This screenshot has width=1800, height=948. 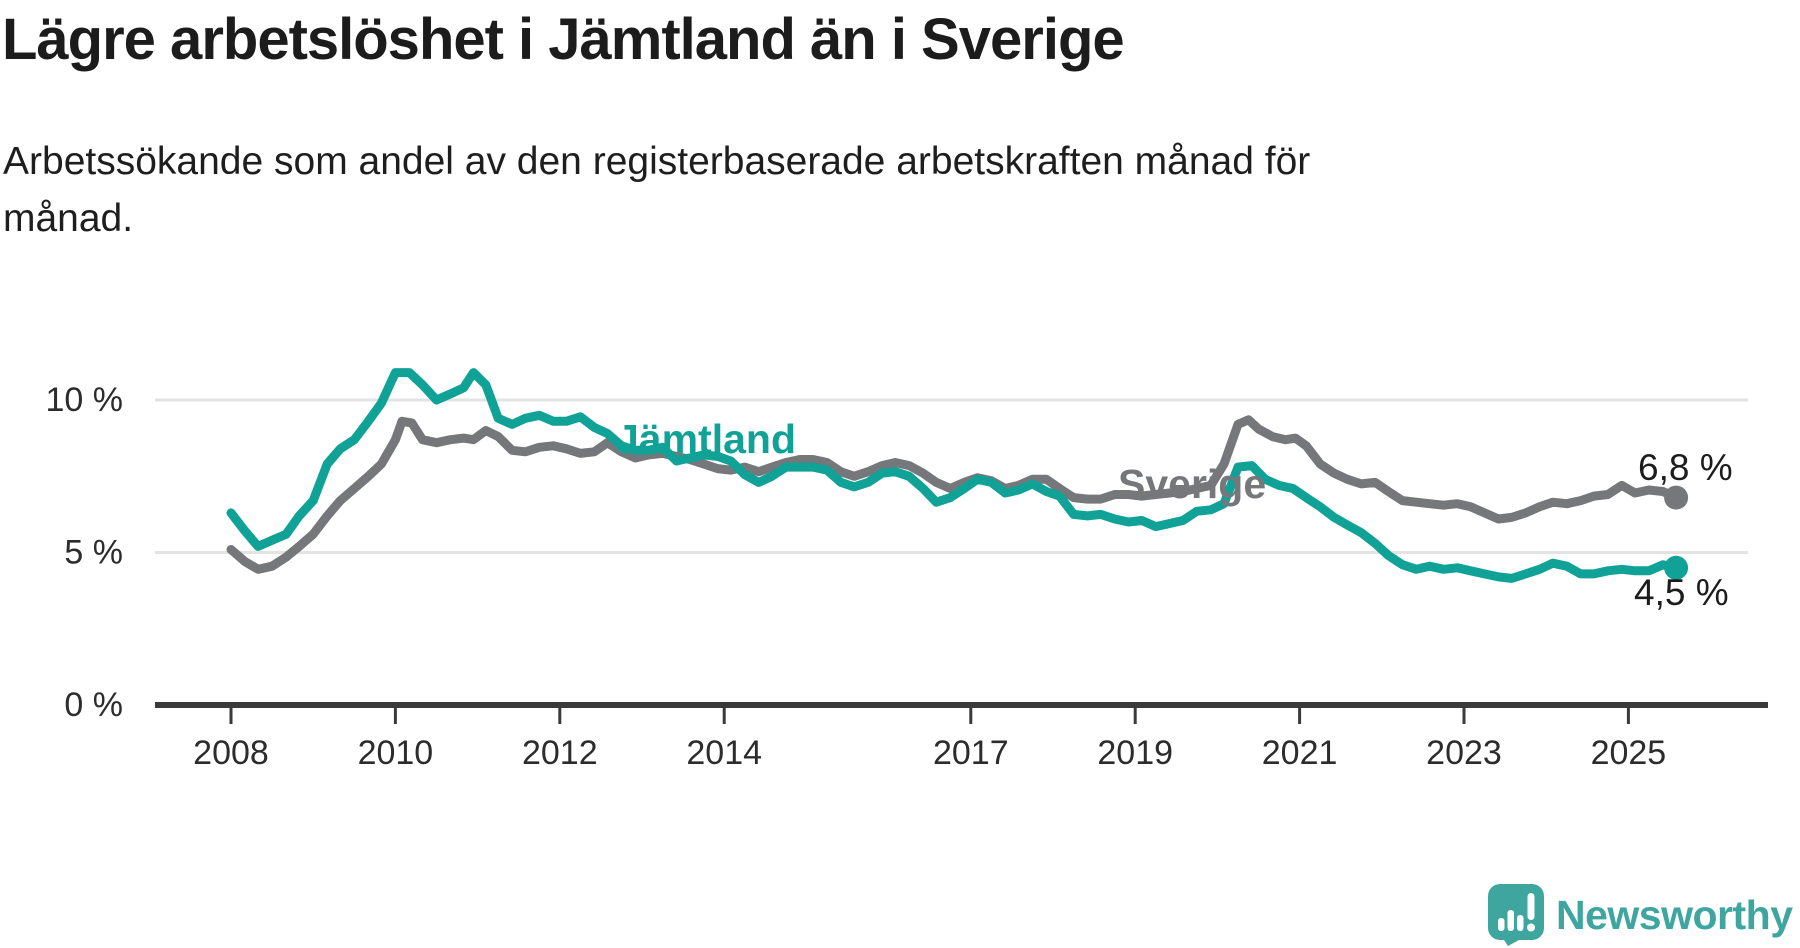 I want to click on series-label-sverige: Sverige, so click(x=1192, y=484).